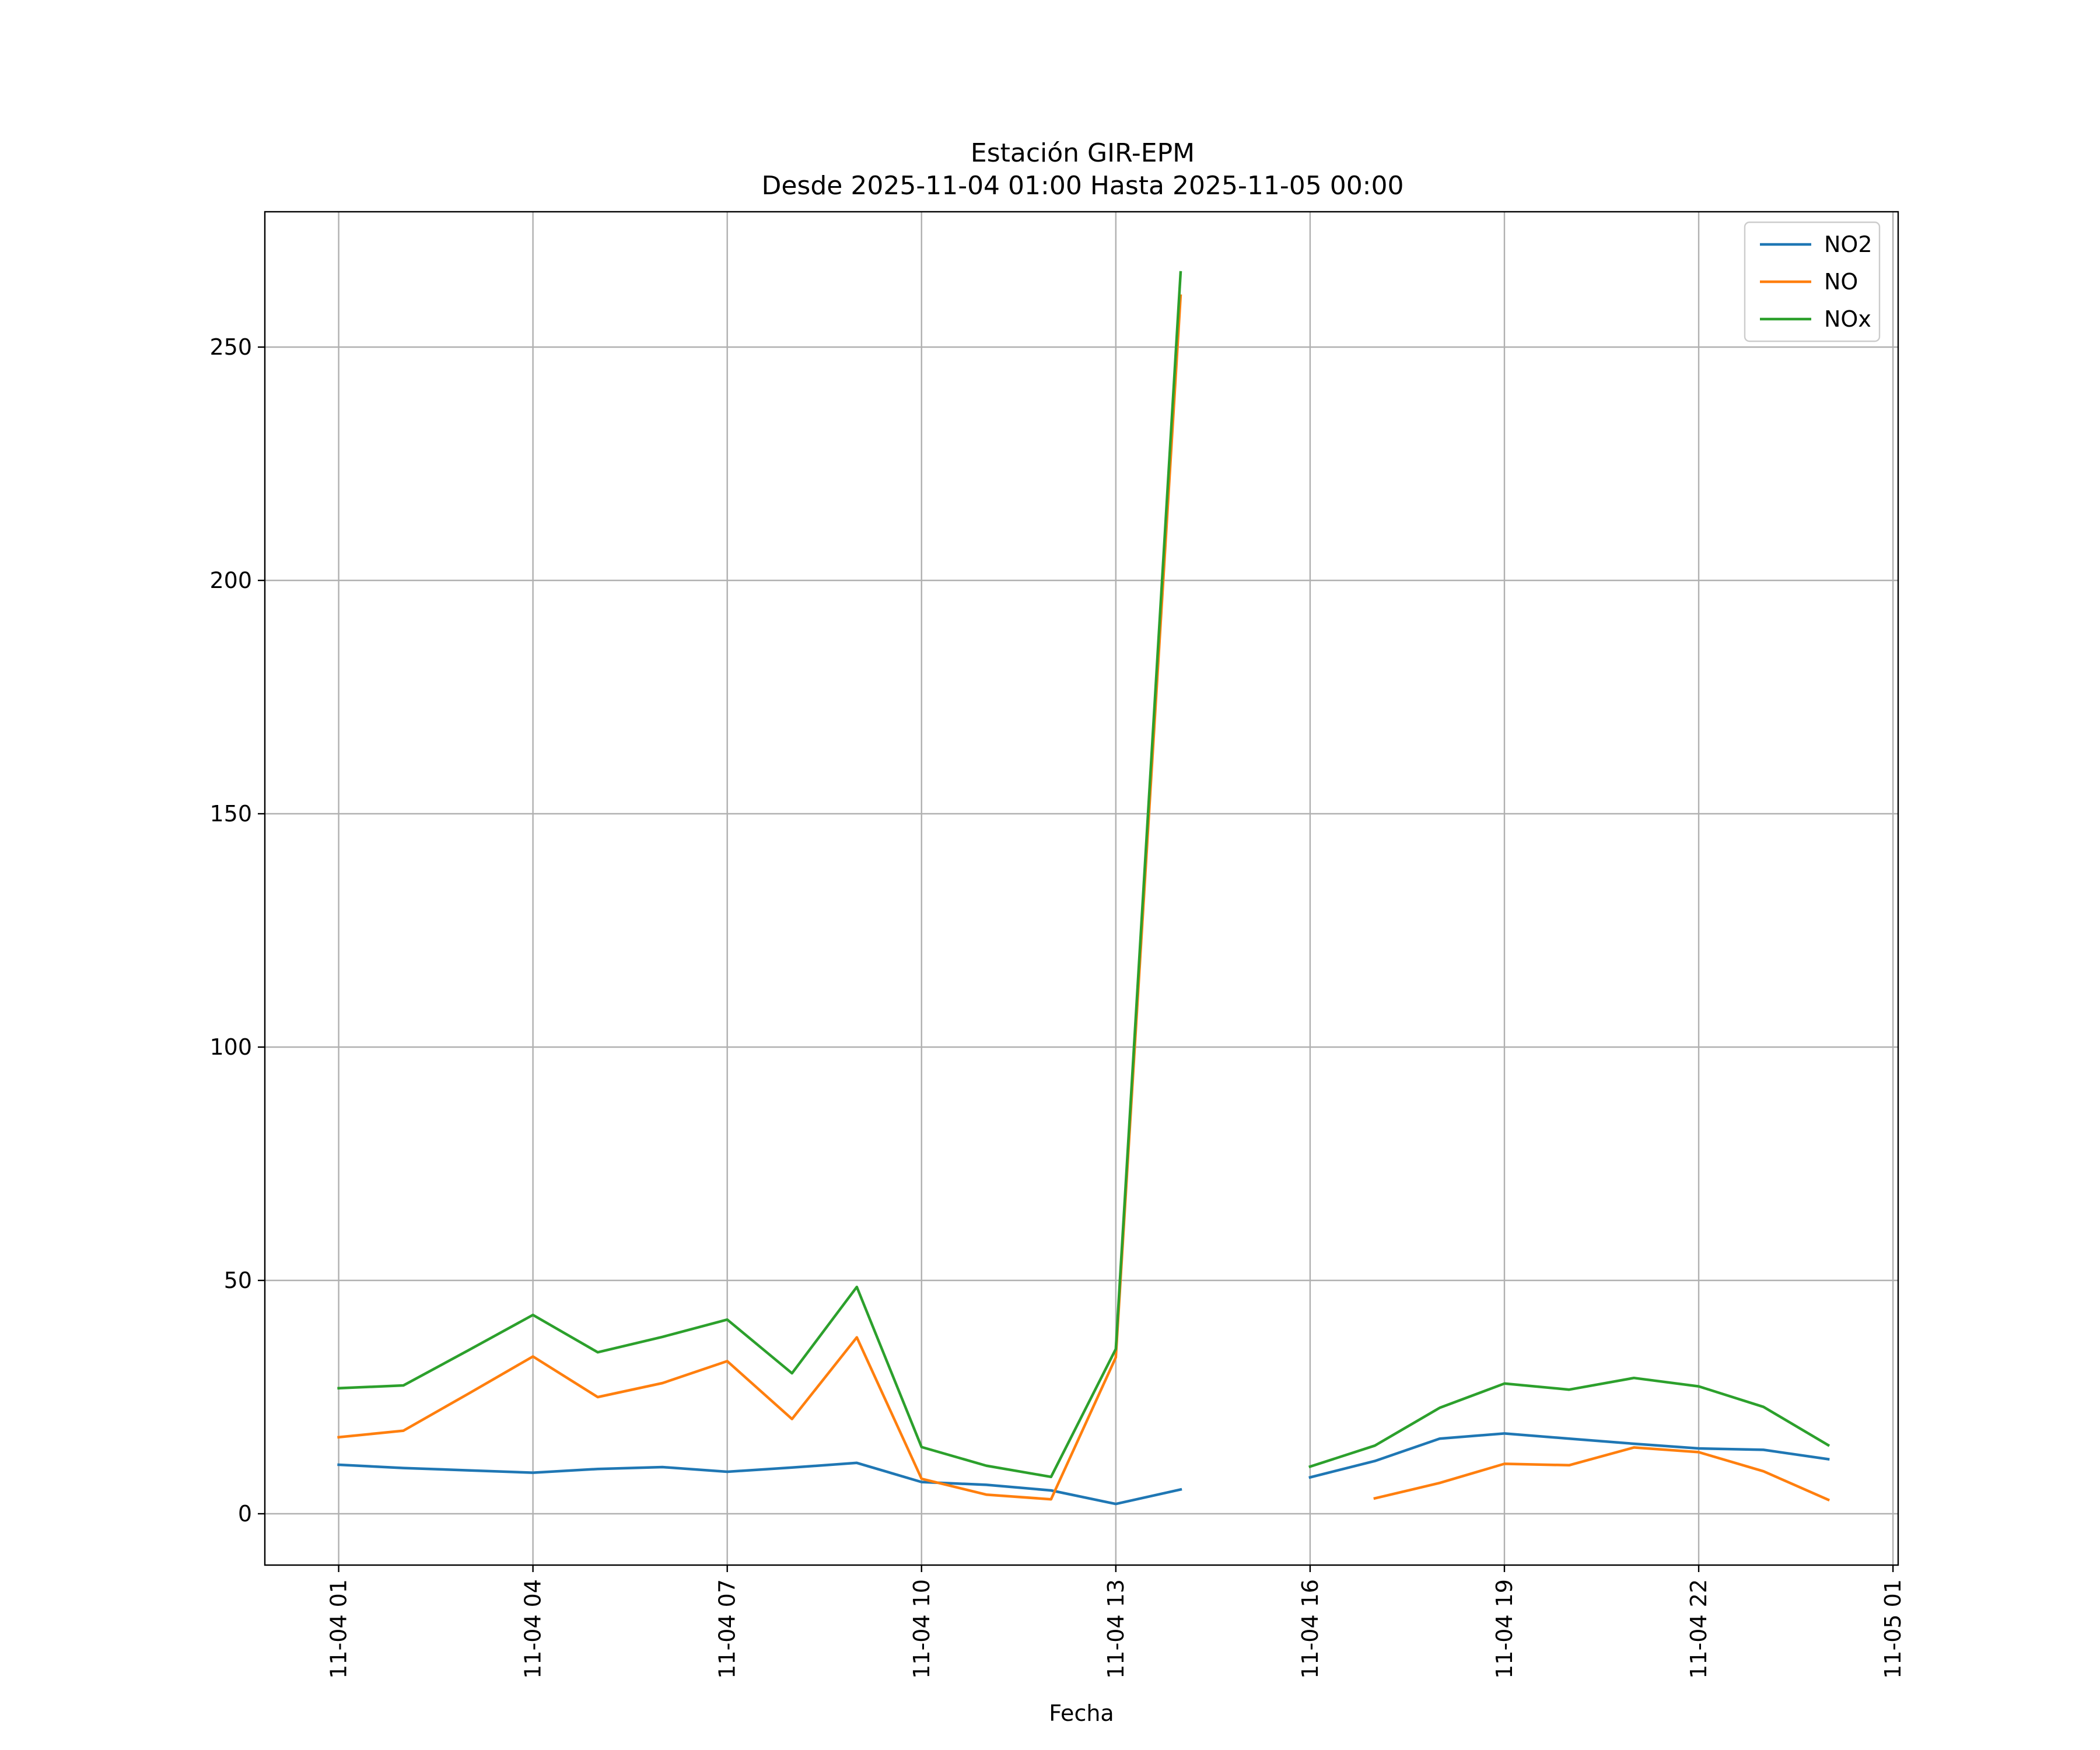  I want to click on y-tick-label: 150, so click(230, 814).